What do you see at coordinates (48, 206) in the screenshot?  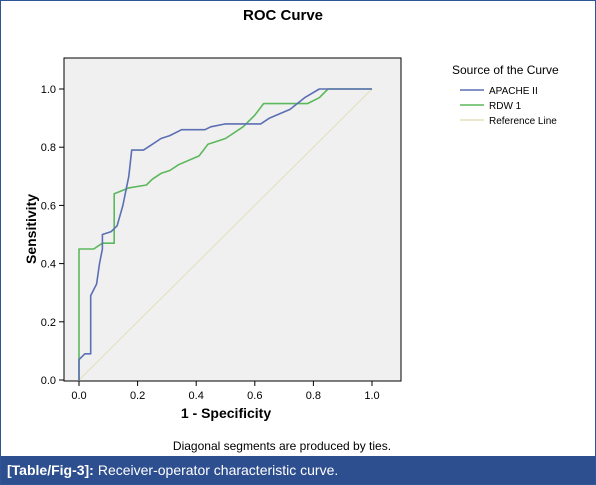 I see `y-tick-label: 0.6` at bounding box center [48, 206].